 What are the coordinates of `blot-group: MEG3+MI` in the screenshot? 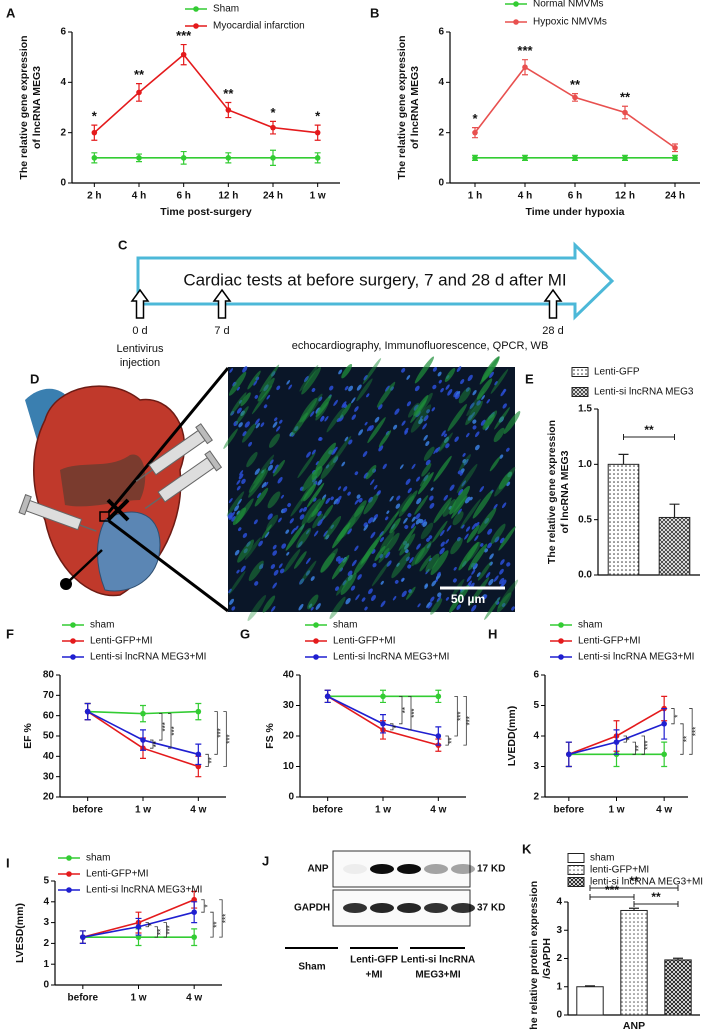 It's located at (438, 975).